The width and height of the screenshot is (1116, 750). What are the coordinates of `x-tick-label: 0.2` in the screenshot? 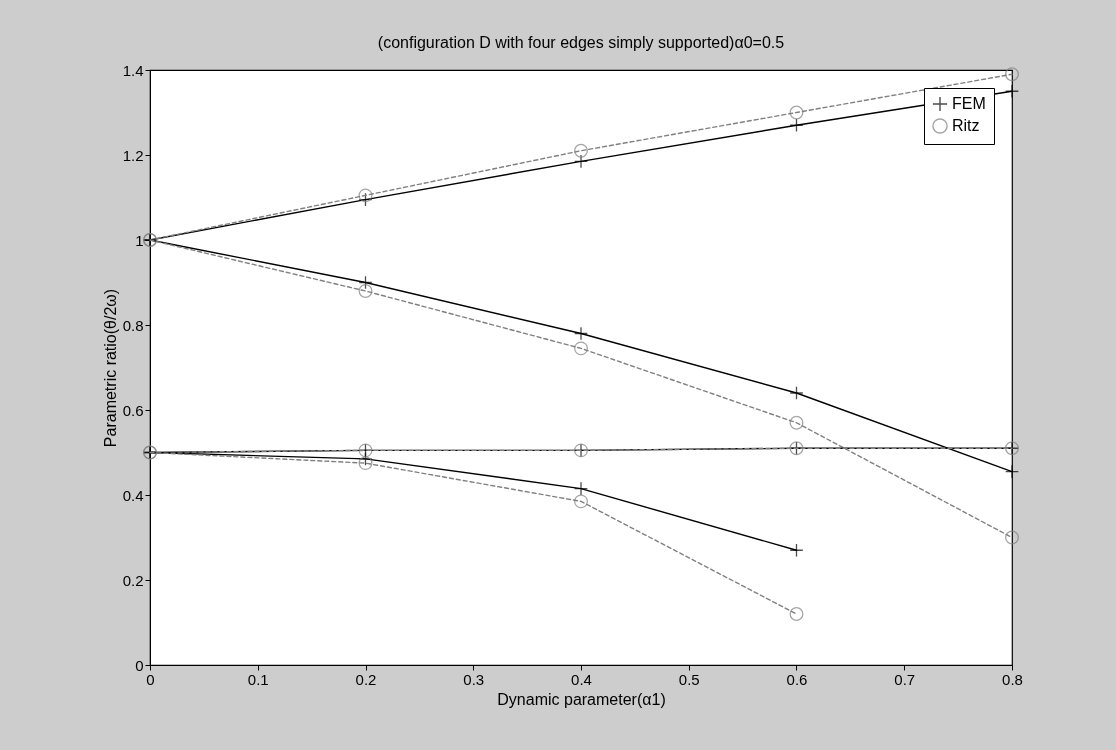 It's located at (366, 679).